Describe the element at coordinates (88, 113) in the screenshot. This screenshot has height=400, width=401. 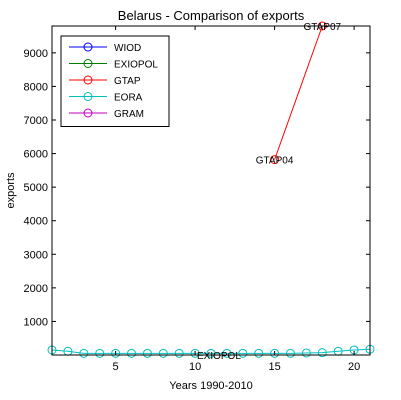
I see `legend-swatch-marker-gram` at that location.